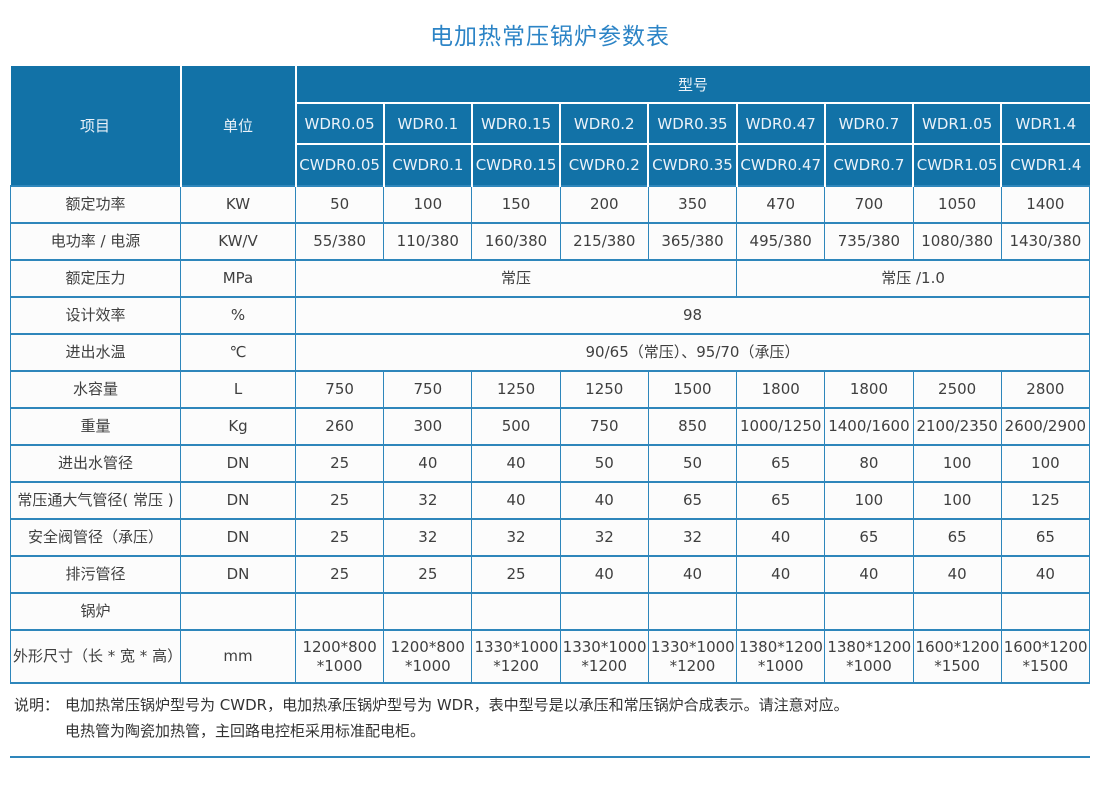  I want to click on row-value: 1080/380, so click(957, 241).